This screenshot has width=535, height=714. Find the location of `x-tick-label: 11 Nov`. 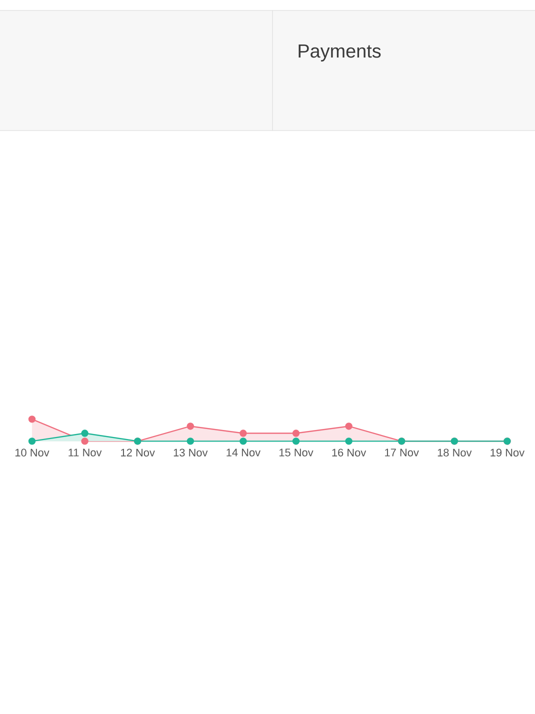

x-tick-label: 11 Nov is located at coordinates (85, 452).